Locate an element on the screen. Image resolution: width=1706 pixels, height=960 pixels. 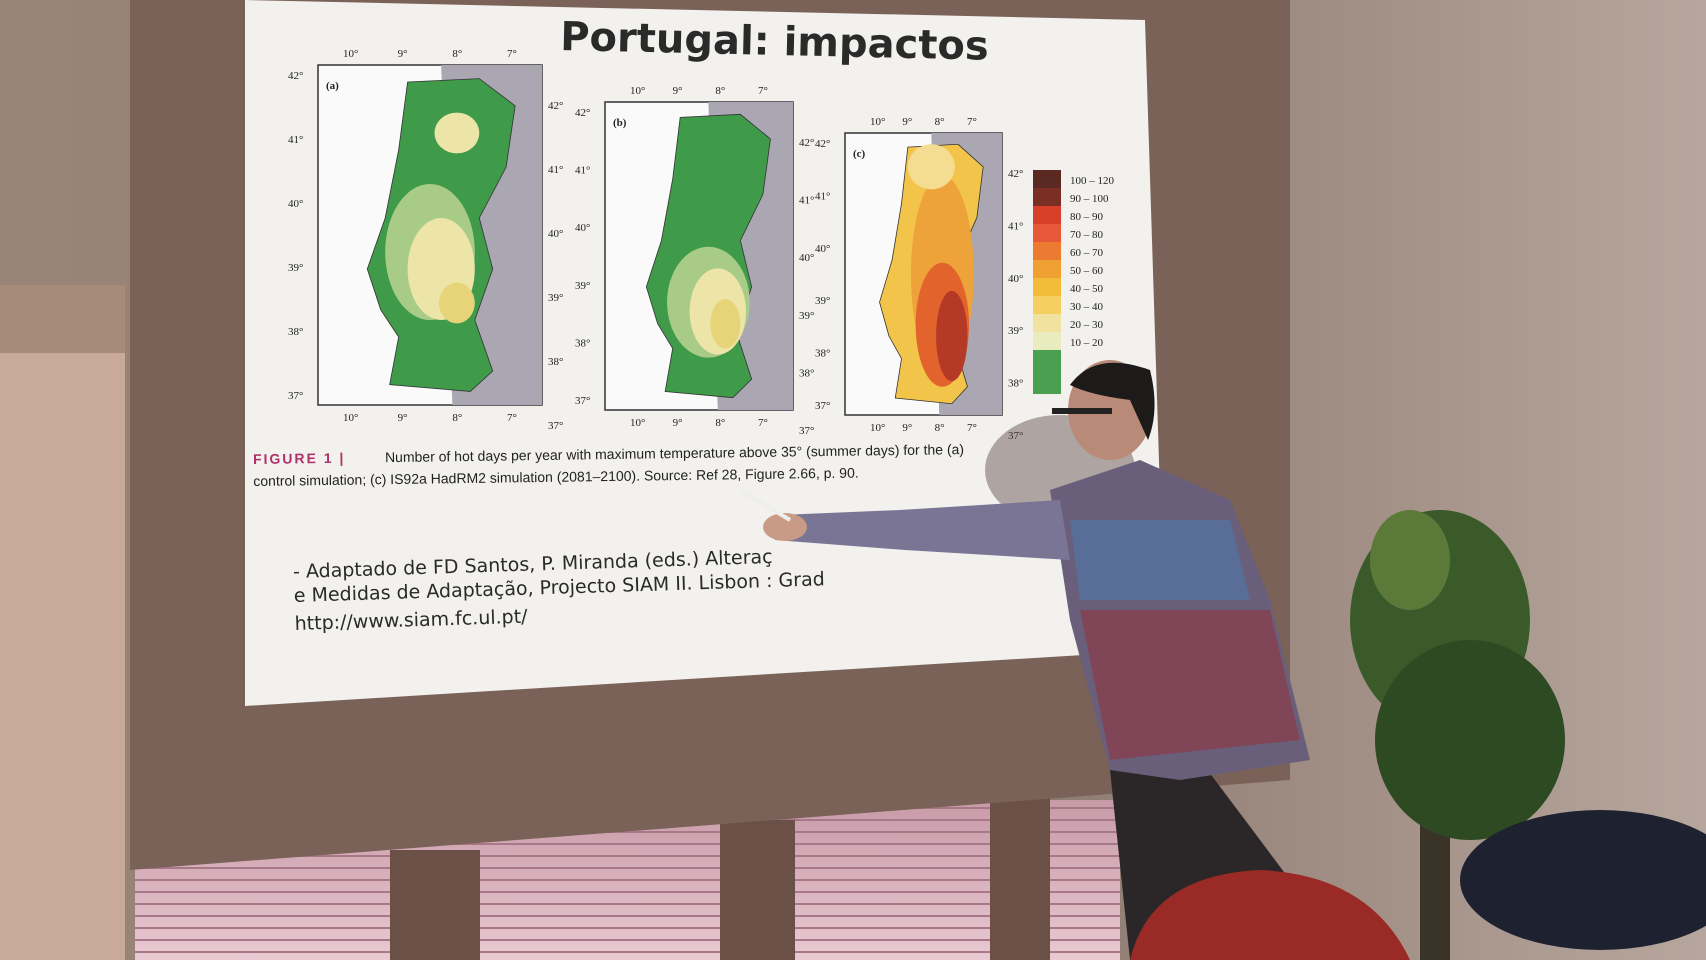
map-label: (a) is located at coordinates (332, 86).